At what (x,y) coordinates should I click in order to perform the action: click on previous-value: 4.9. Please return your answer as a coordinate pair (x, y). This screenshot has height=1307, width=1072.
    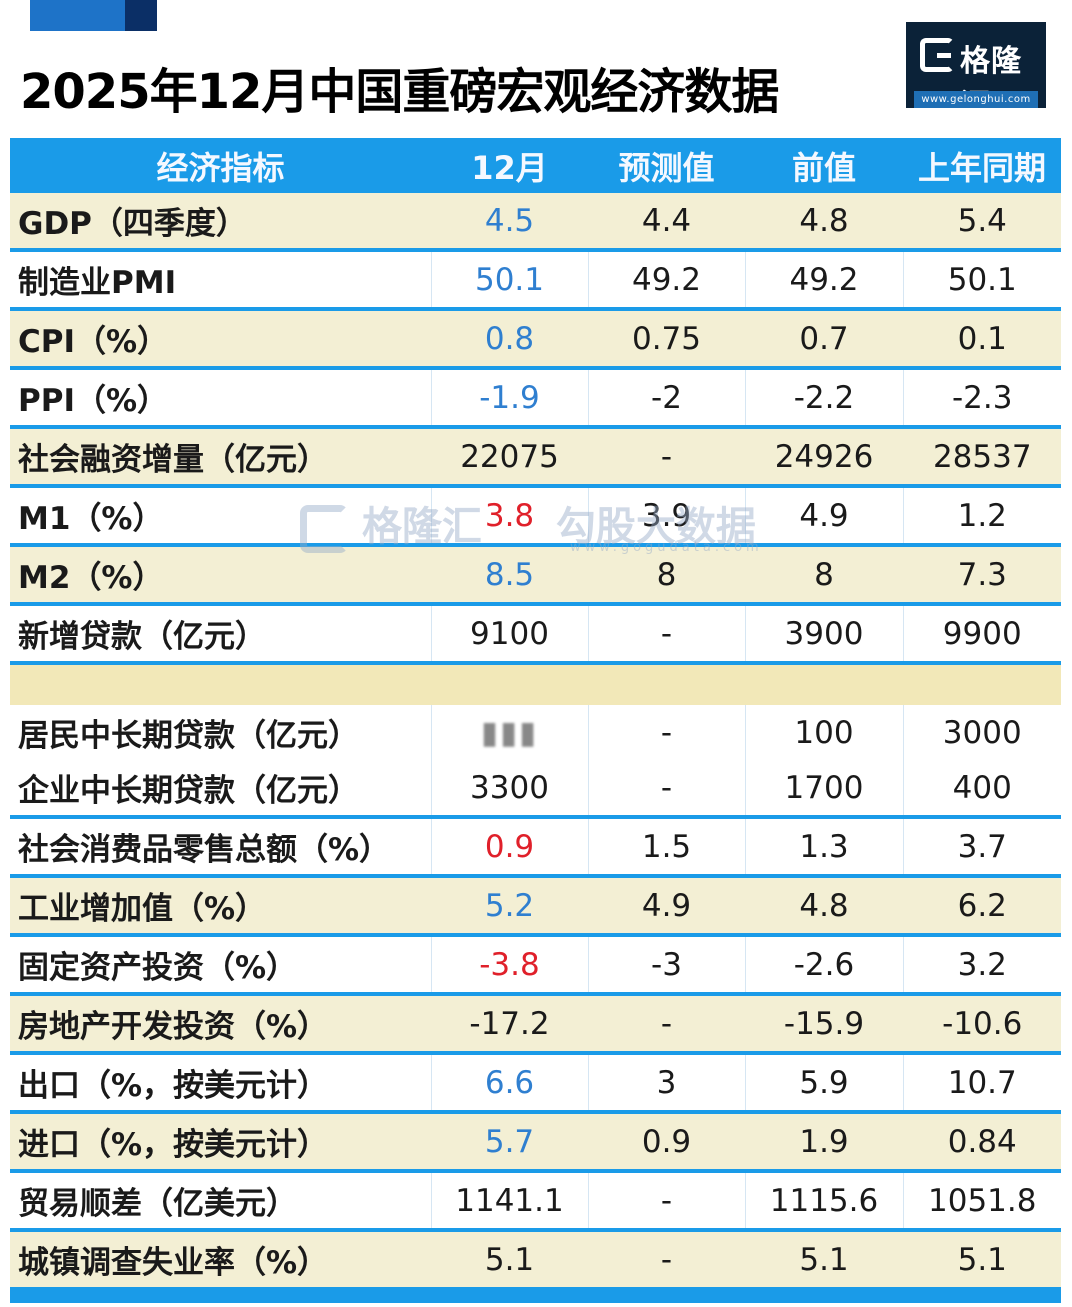
    Looking at the image, I should click on (823, 516).